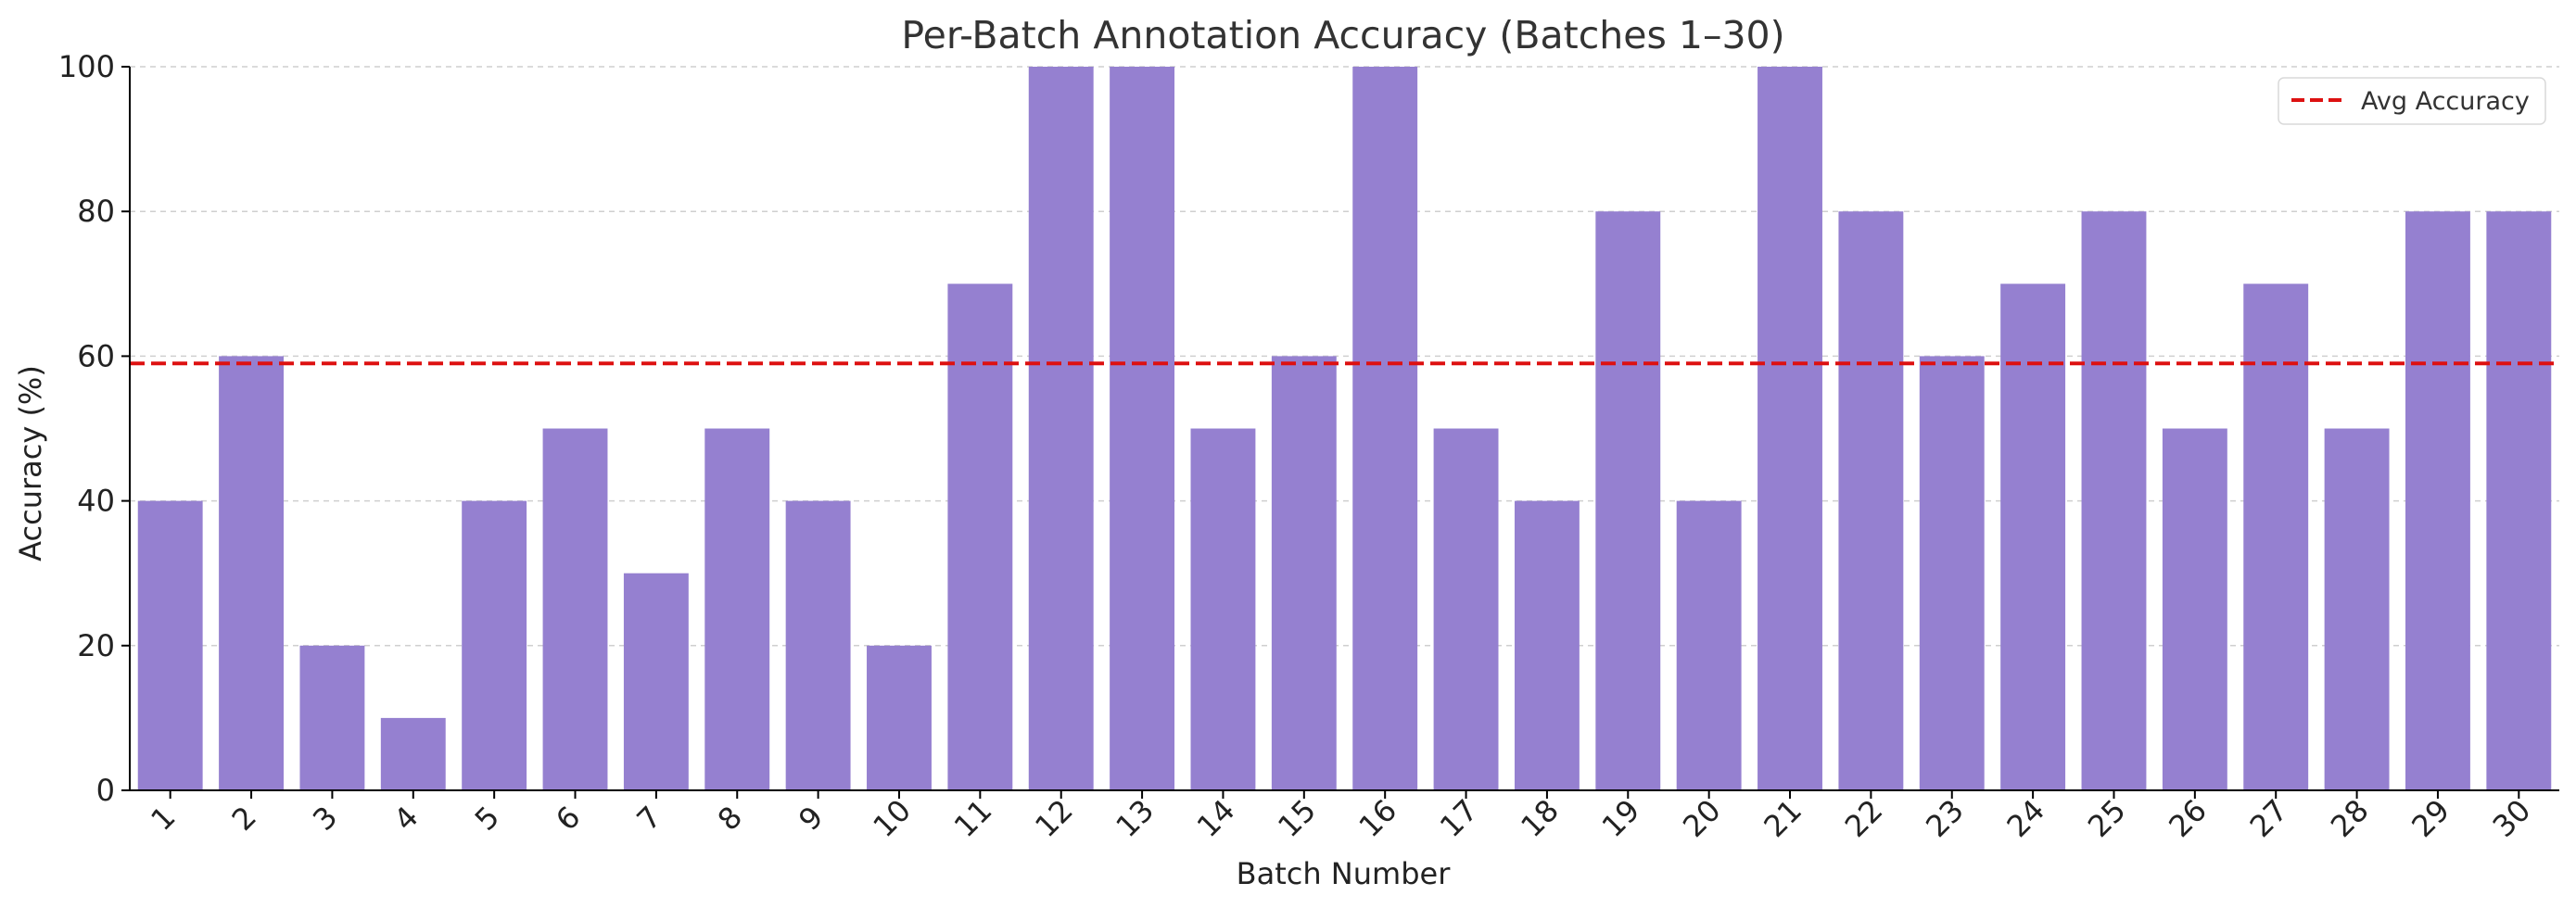 The image size is (2576, 908). I want to click on x-tick-label: 24, so click(2026, 818).